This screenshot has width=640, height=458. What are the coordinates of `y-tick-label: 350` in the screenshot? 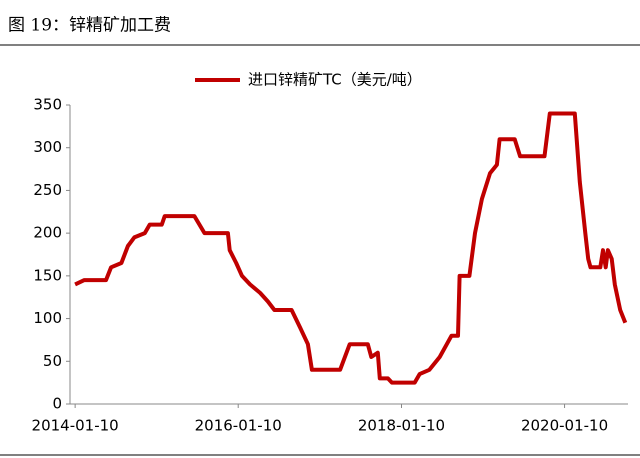 It's located at (47, 105).